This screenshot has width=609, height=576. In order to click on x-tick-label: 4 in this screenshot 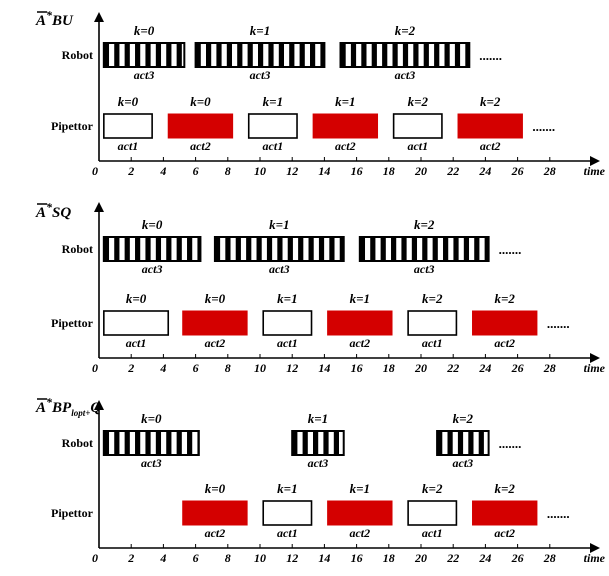, I will do `click(162, 368)`.